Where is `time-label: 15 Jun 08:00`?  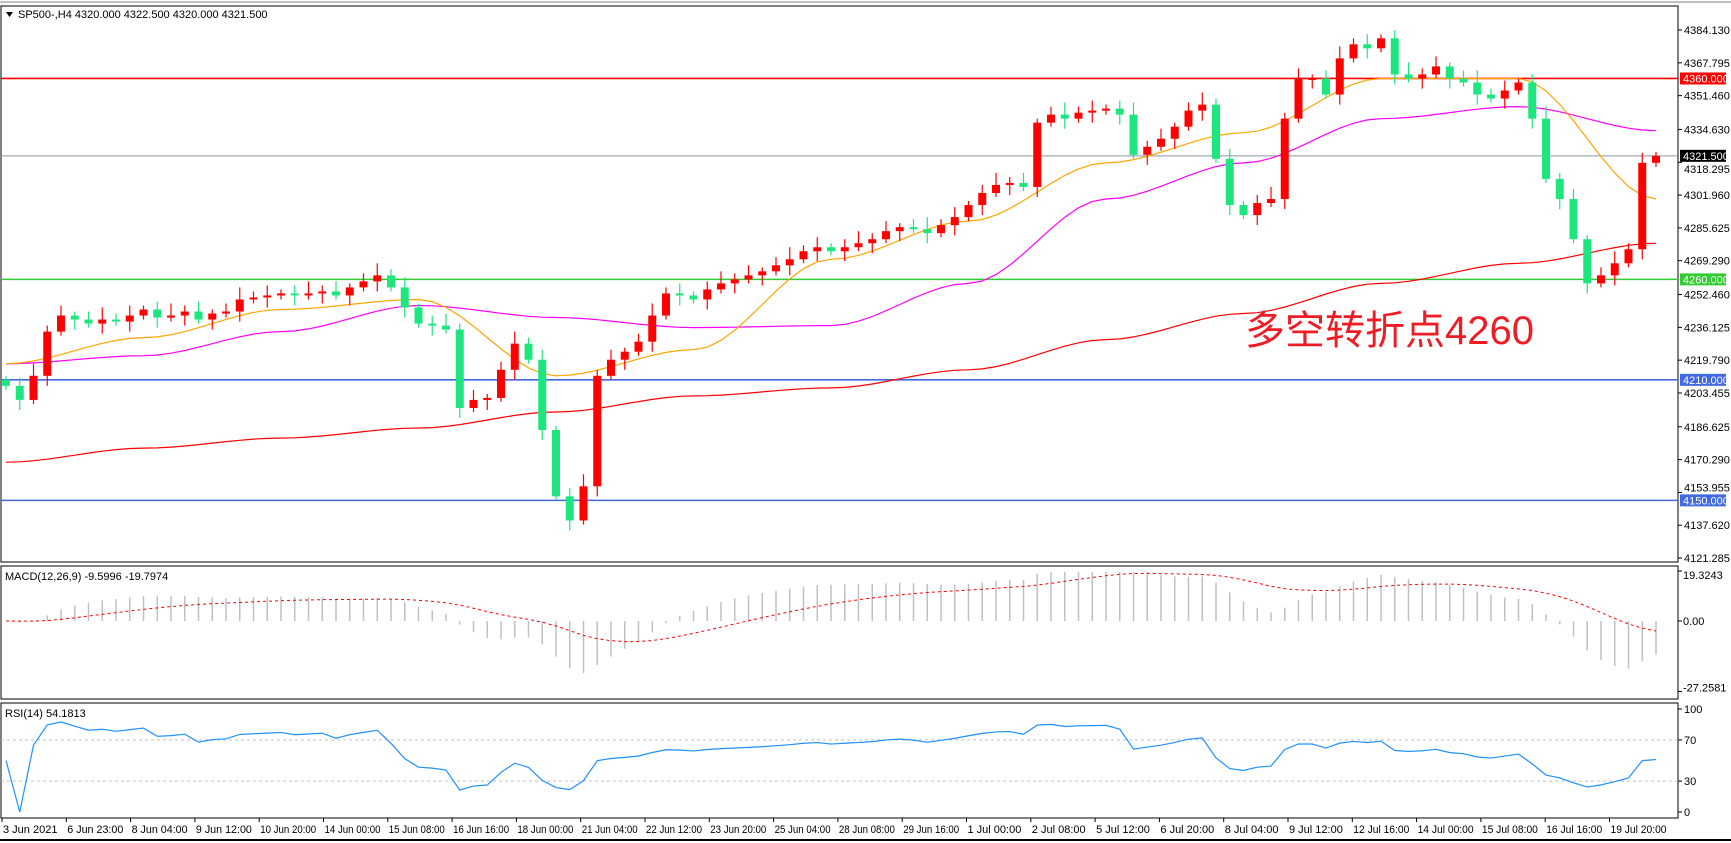 time-label: 15 Jun 08:00 is located at coordinates (417, 830).